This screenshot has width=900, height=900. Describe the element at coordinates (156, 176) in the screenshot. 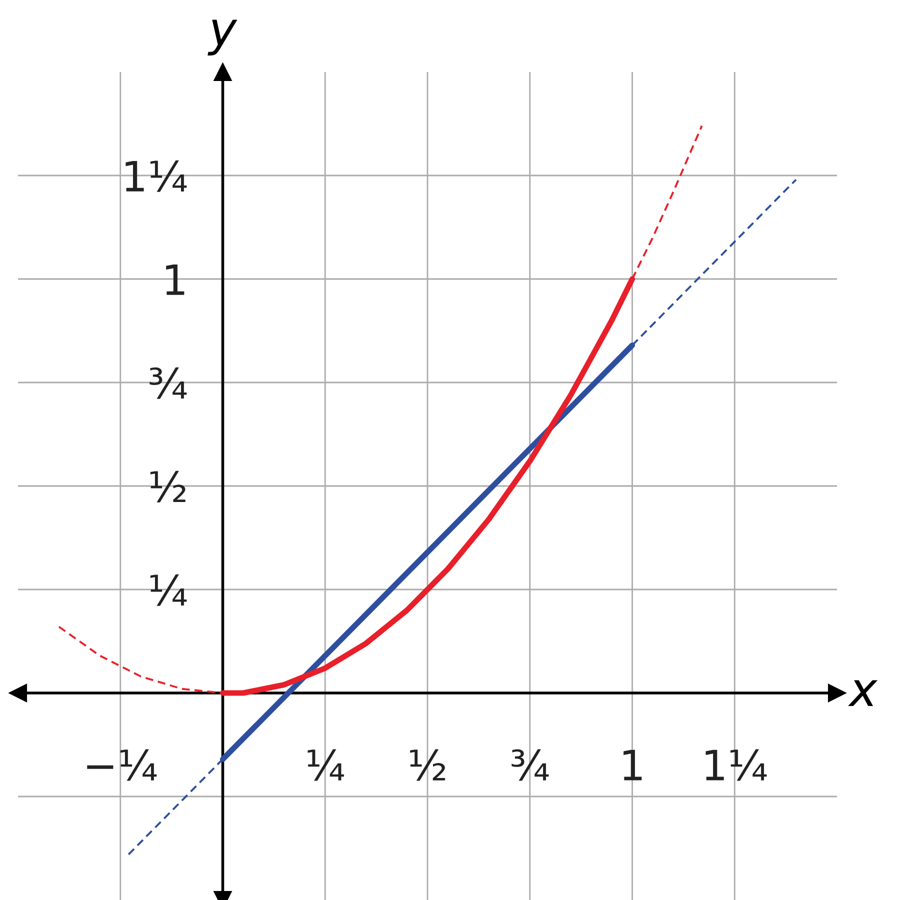

I see `y-tick-label: 1¼` at that location.